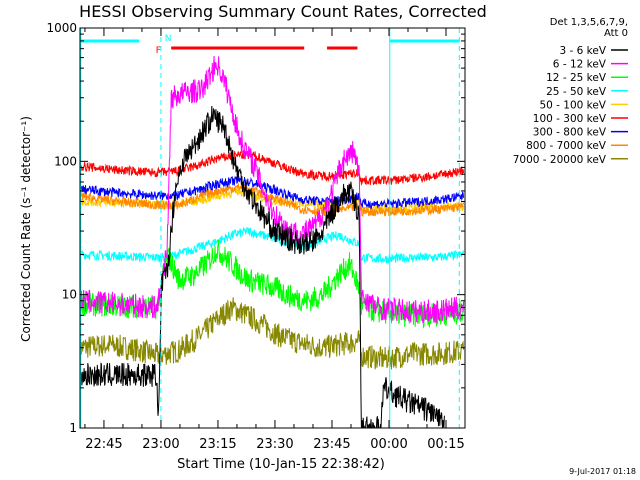 Image resolution: width=640 pixels, height=480 pixels. I want to click on series-7000-20000-kevkev-line, so click(272, 333).